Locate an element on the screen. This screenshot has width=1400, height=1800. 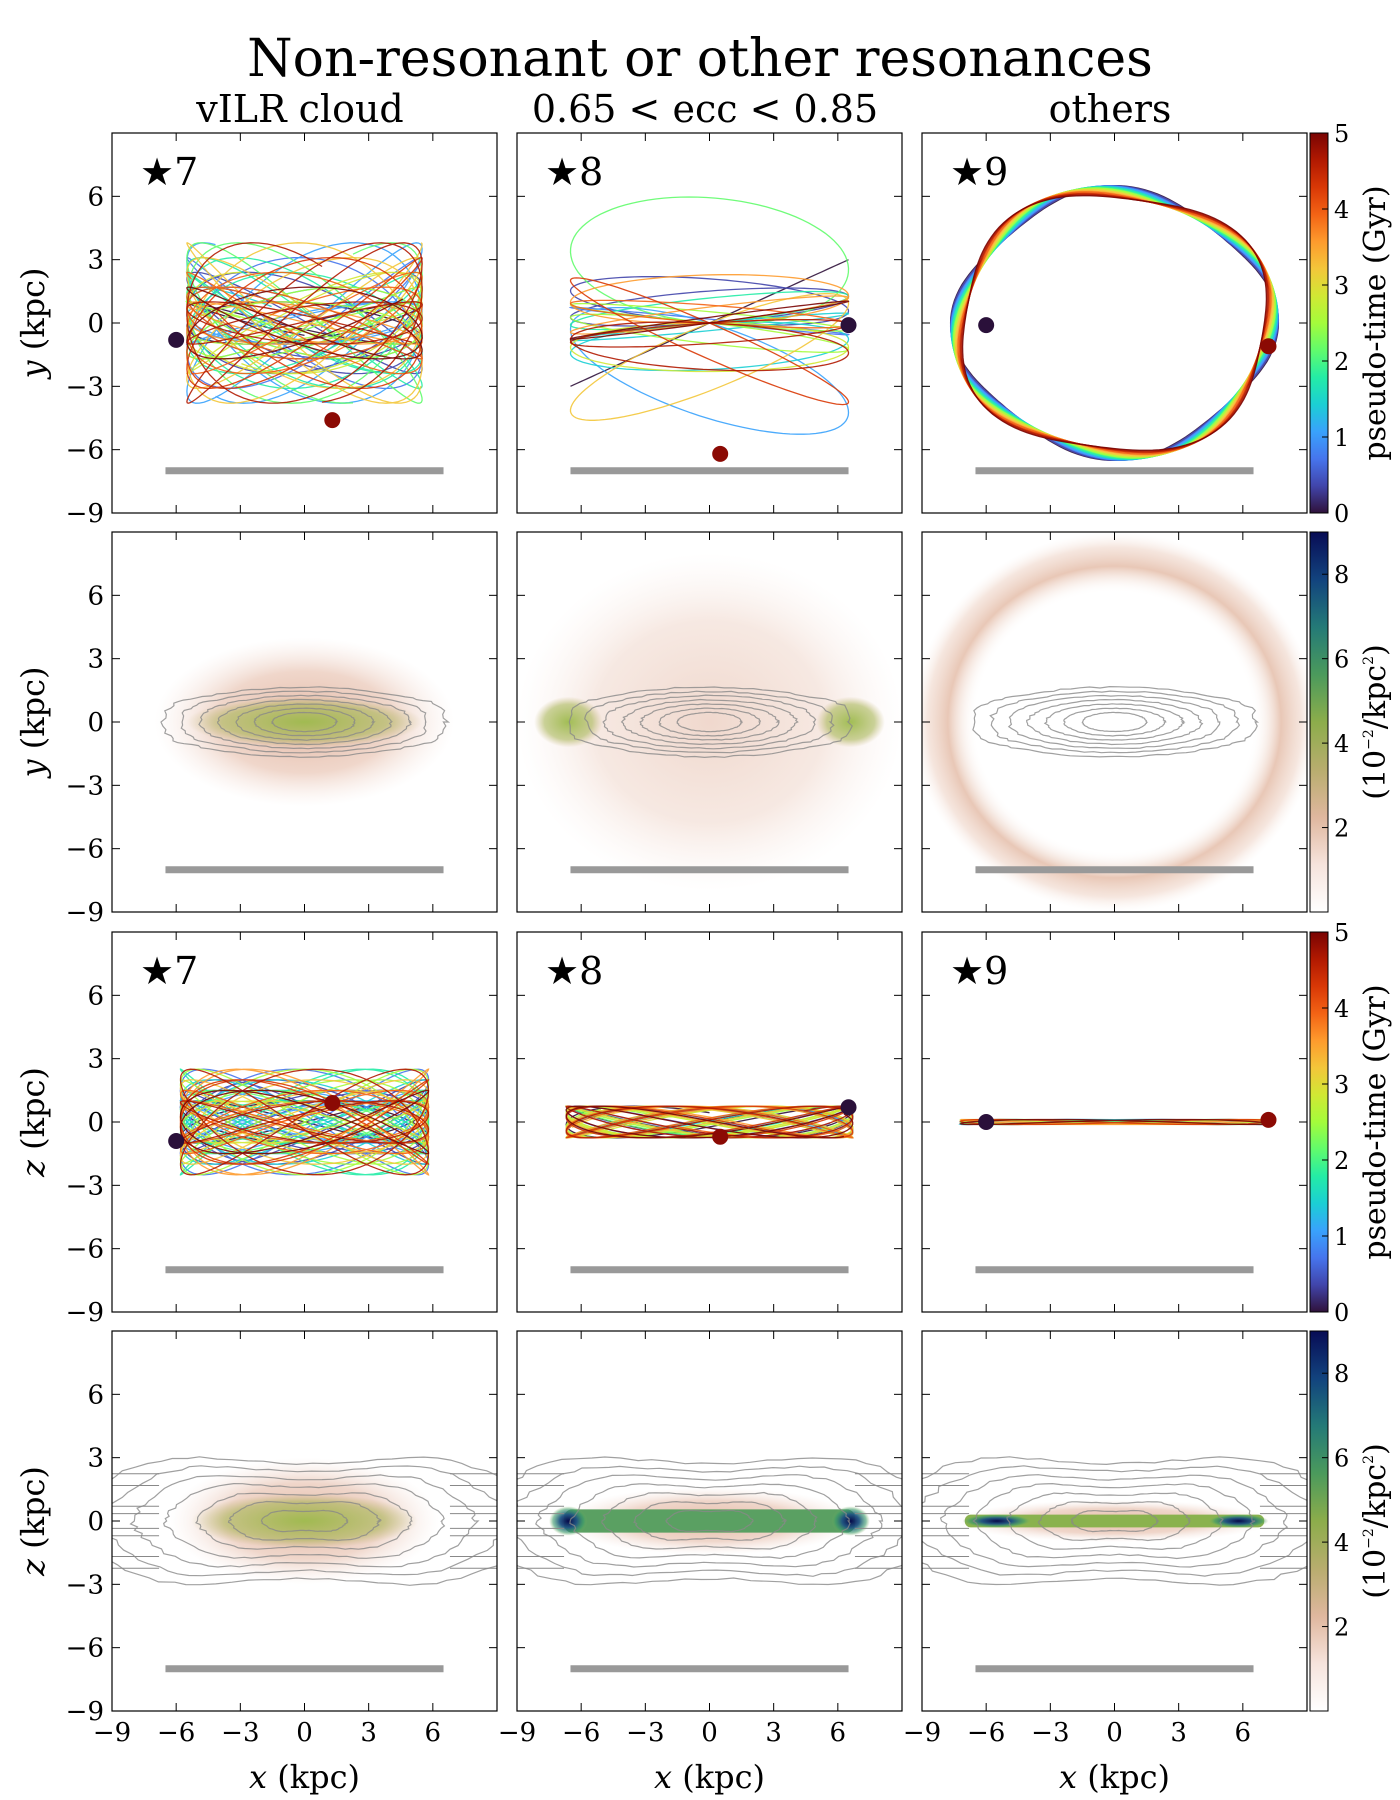
colorbar-time-label: pseudo-time (Gyr) is located at coordinates (1375, 322).